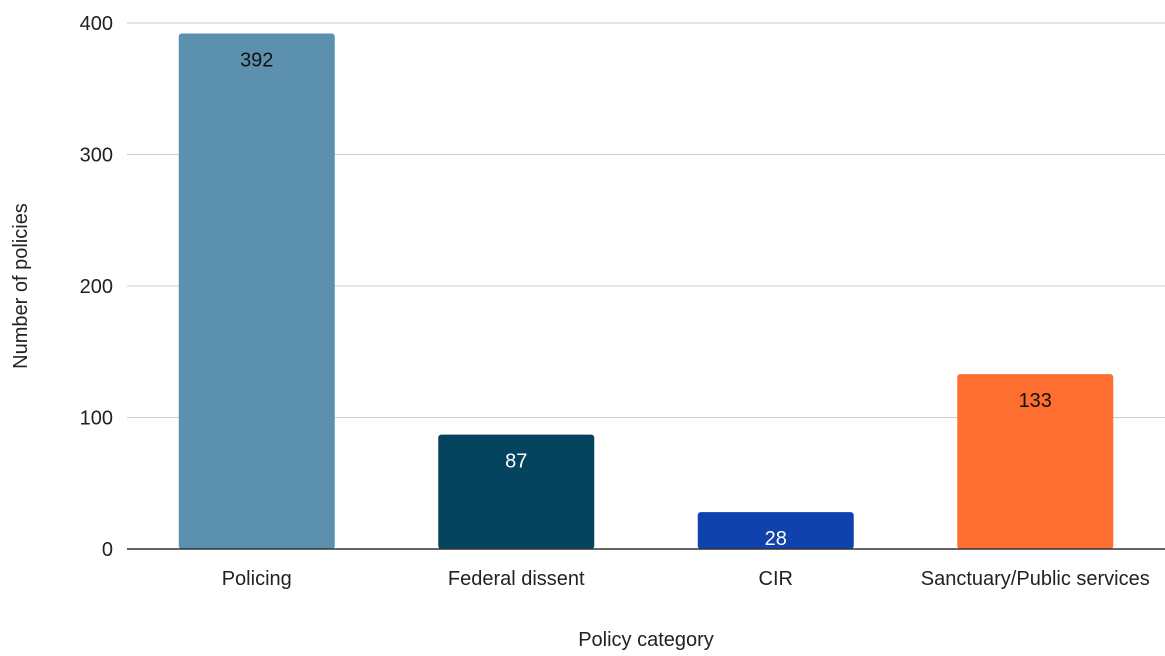  Describe the element at coordinates (1035, 579) in the screenshot. I see `x-tick-label: Sanctuary/Public services` at that location.